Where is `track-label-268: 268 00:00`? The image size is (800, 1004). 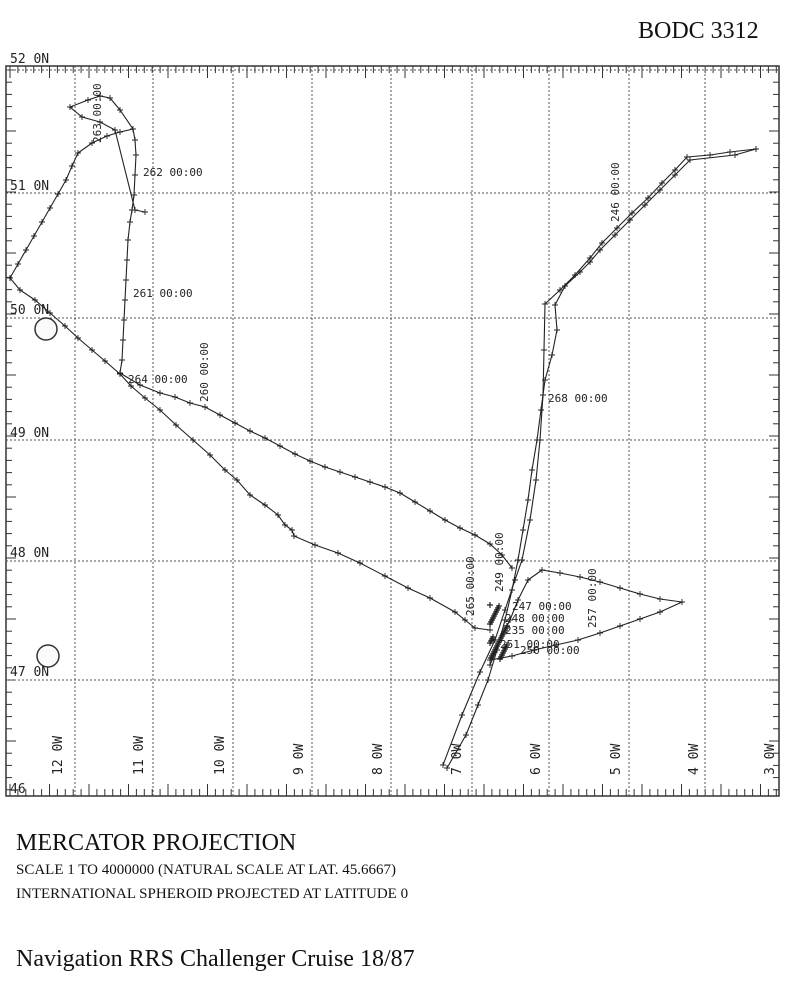 track-label-268: 268 00:00 is located at coordinates (578, 398).